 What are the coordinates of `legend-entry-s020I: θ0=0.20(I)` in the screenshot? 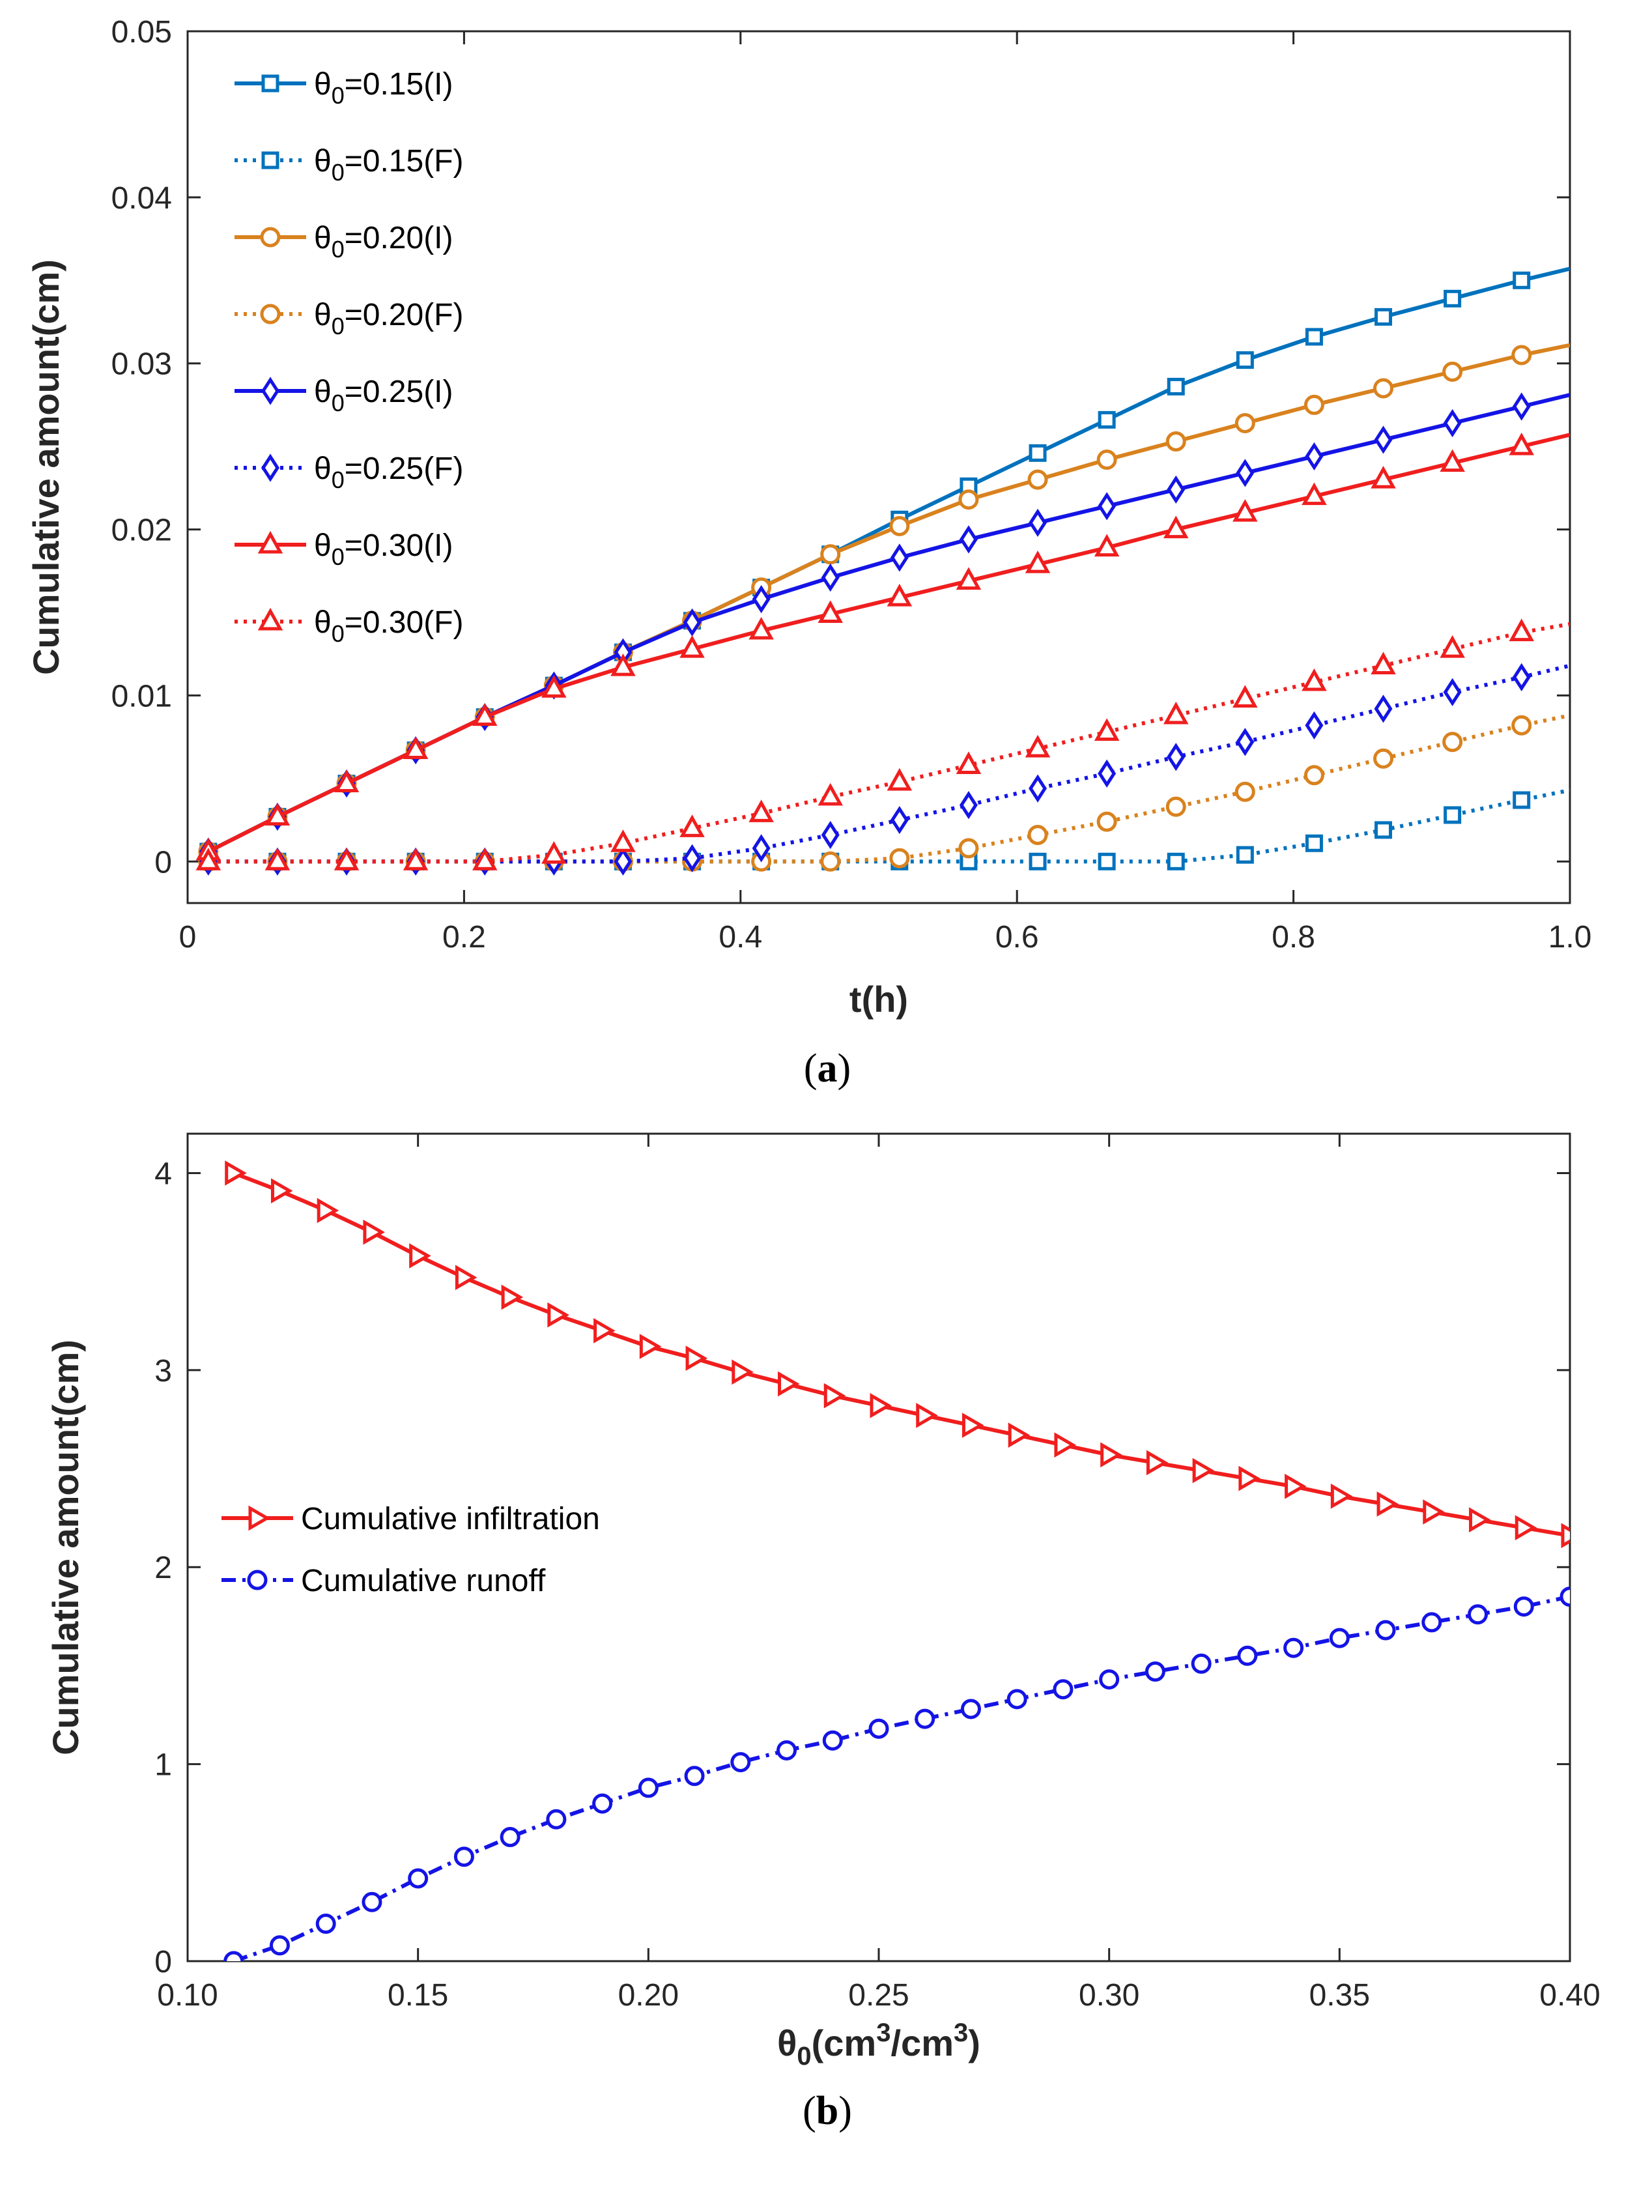 It's located at (344, 242).